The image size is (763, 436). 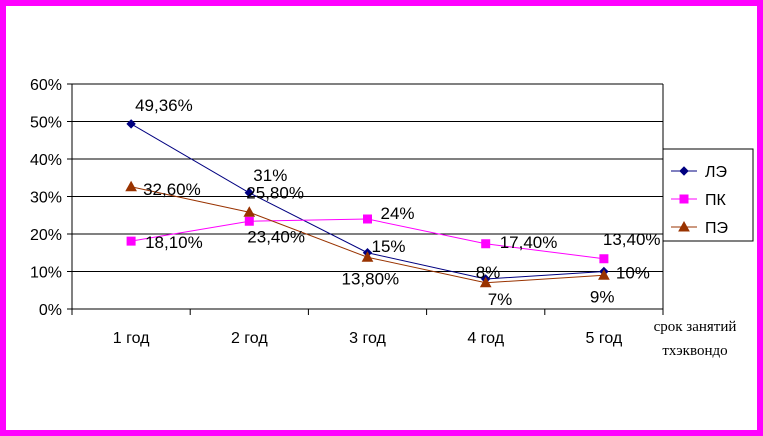 I want to click on data-label: 32,60%, so click(x=172, y=189).